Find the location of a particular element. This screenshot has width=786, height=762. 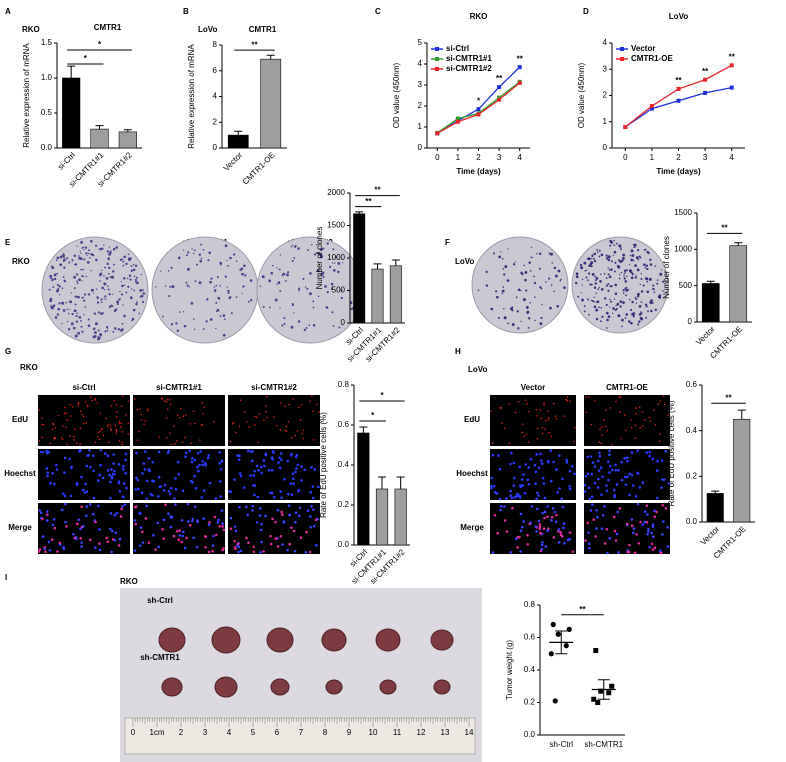

error-bar is located at coordinates (400, 482).